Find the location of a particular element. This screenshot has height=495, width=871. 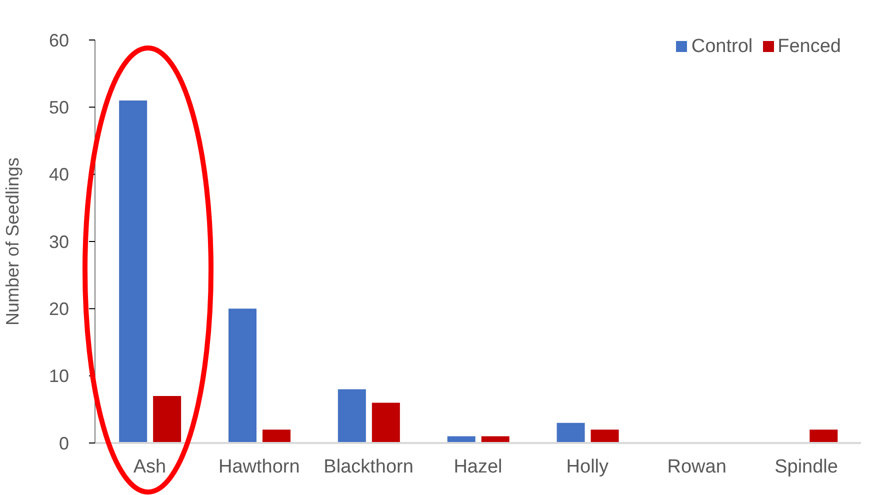

legend-label: Control is located at coordinates (722, 46).